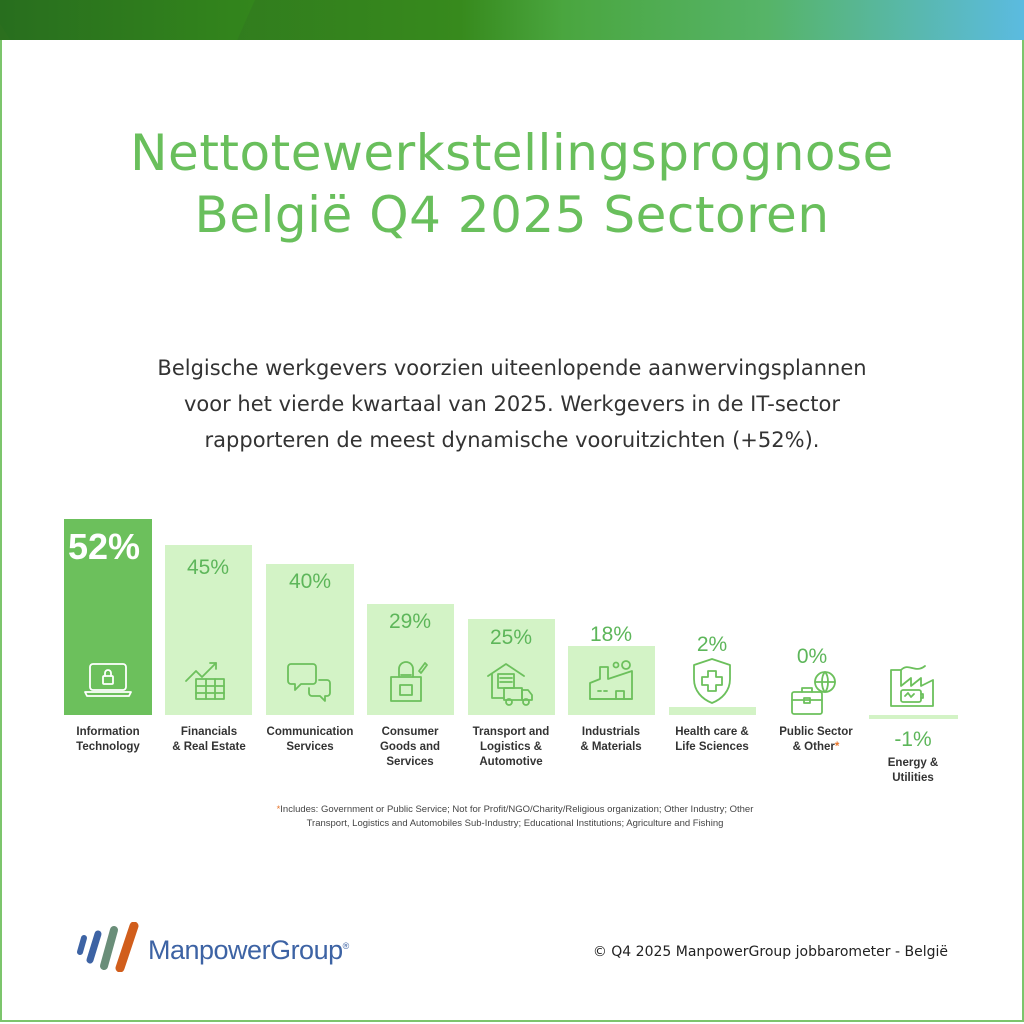  I want to click on bar-information-technology, so click(108, 617).